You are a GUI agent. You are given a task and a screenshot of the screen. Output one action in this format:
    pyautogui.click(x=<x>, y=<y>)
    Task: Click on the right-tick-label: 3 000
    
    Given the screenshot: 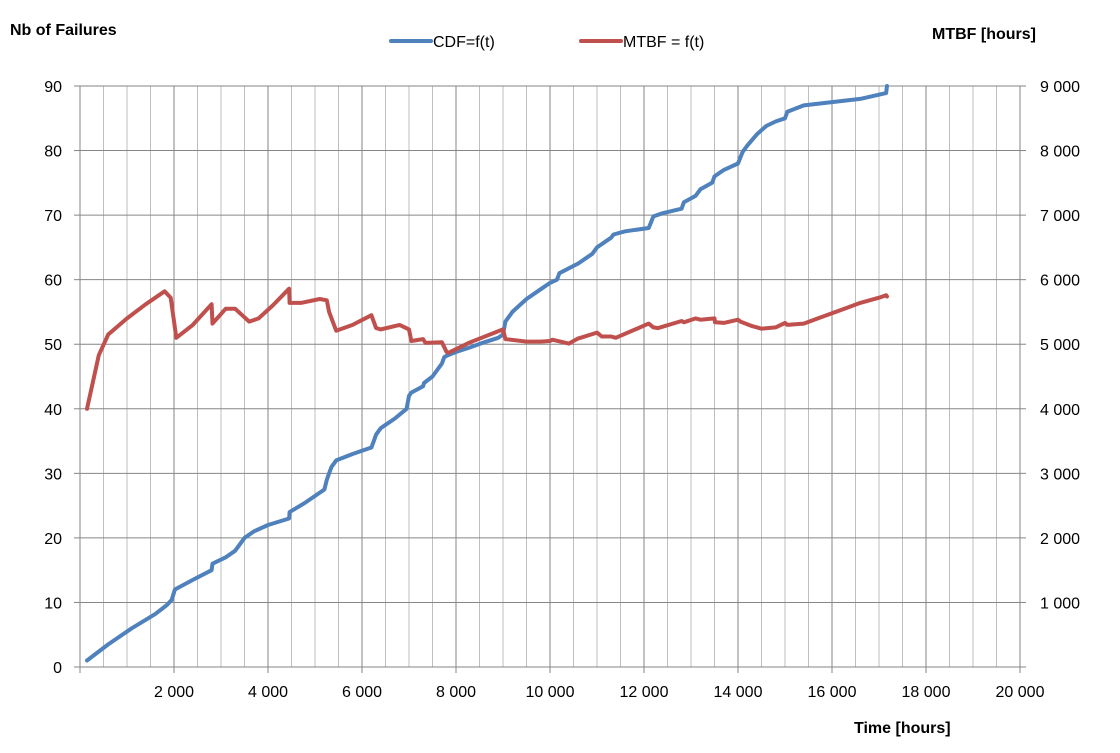 What is the action you would take?
    pyautogui.click(x=1060, y=474)
    